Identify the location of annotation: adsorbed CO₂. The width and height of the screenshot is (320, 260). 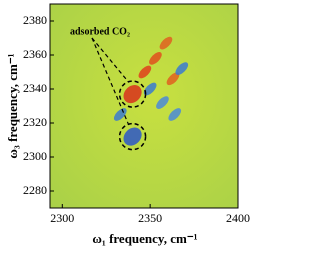
(100, 31).